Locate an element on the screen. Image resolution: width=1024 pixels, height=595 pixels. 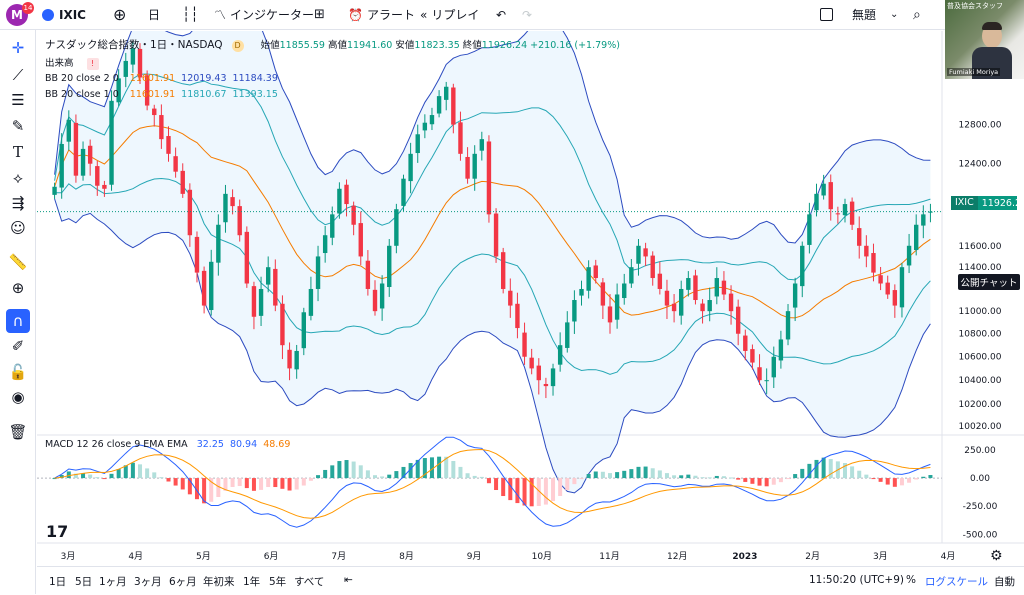
plus-circle-icon: ⊕ is located at coordinates (120, 14).